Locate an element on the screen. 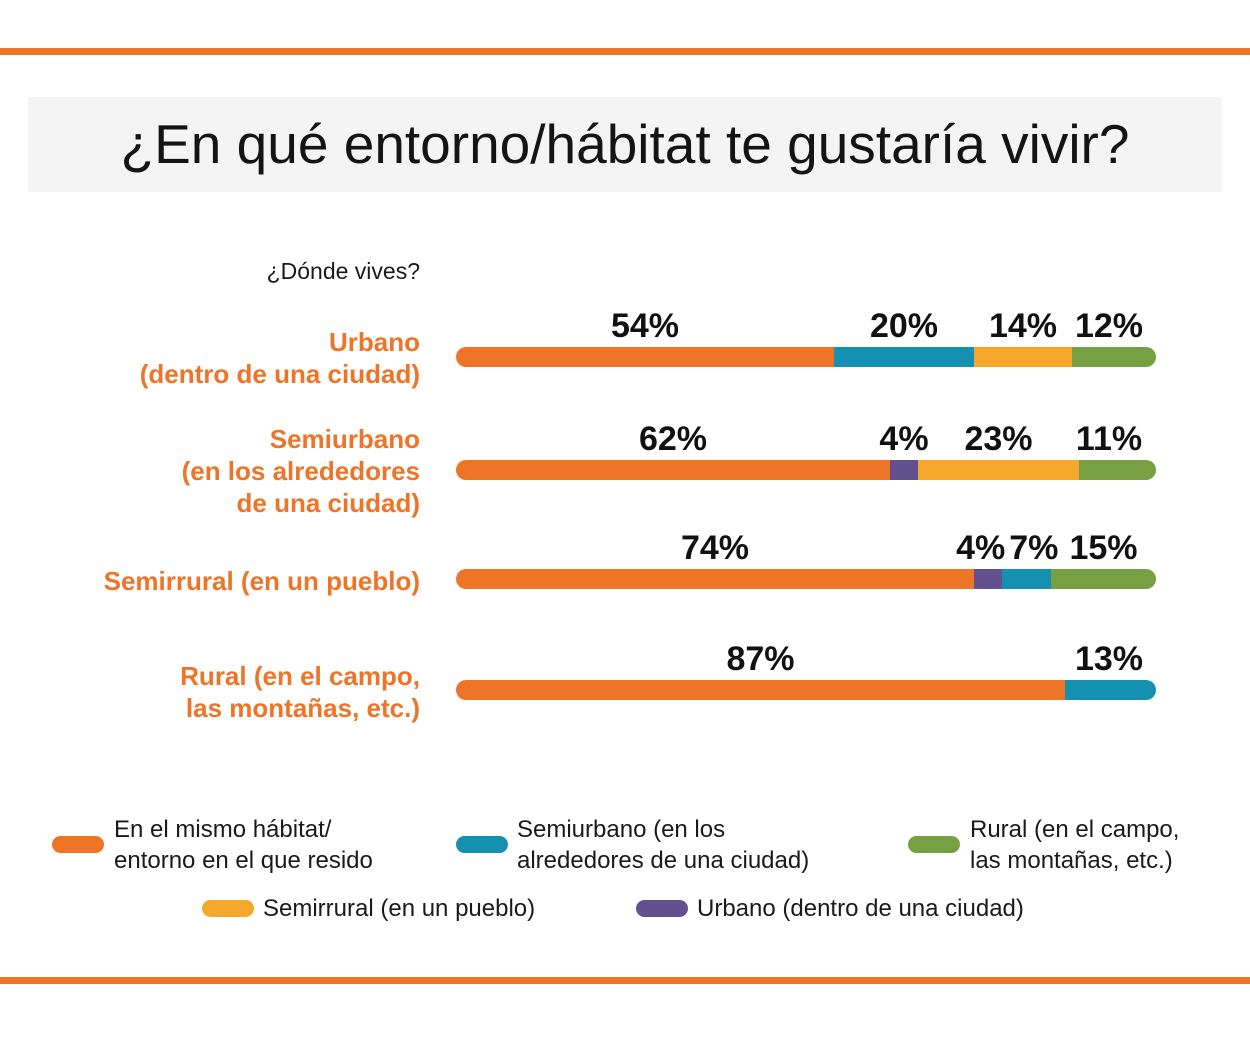 The image size is (1250, 1038). data-label-3-semiurbano: 13% is located at coordinates (1109, 659).